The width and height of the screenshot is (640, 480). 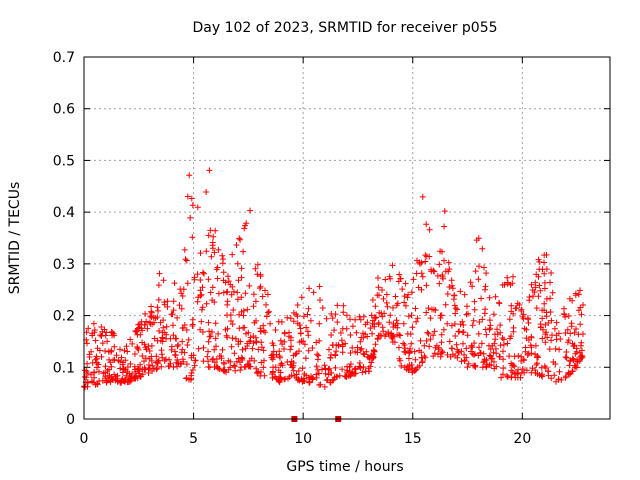 I want to click on x-tick-labels: 0 5 10 15 20, so click(x=306, y=439).